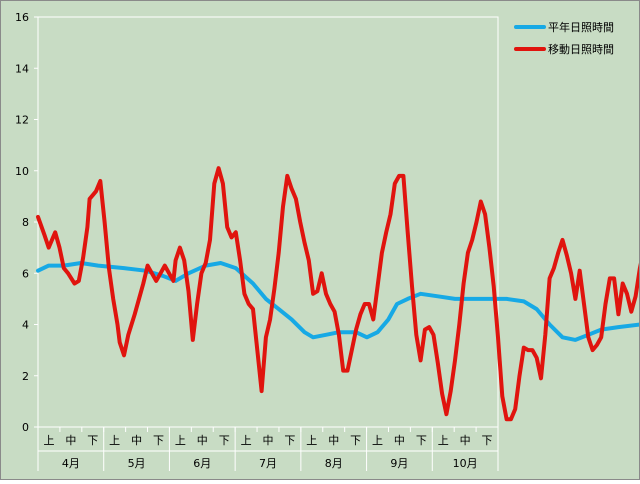 This screenshot has width=640, height=484. I want to click on month-label: 6月, so click(202, 463).